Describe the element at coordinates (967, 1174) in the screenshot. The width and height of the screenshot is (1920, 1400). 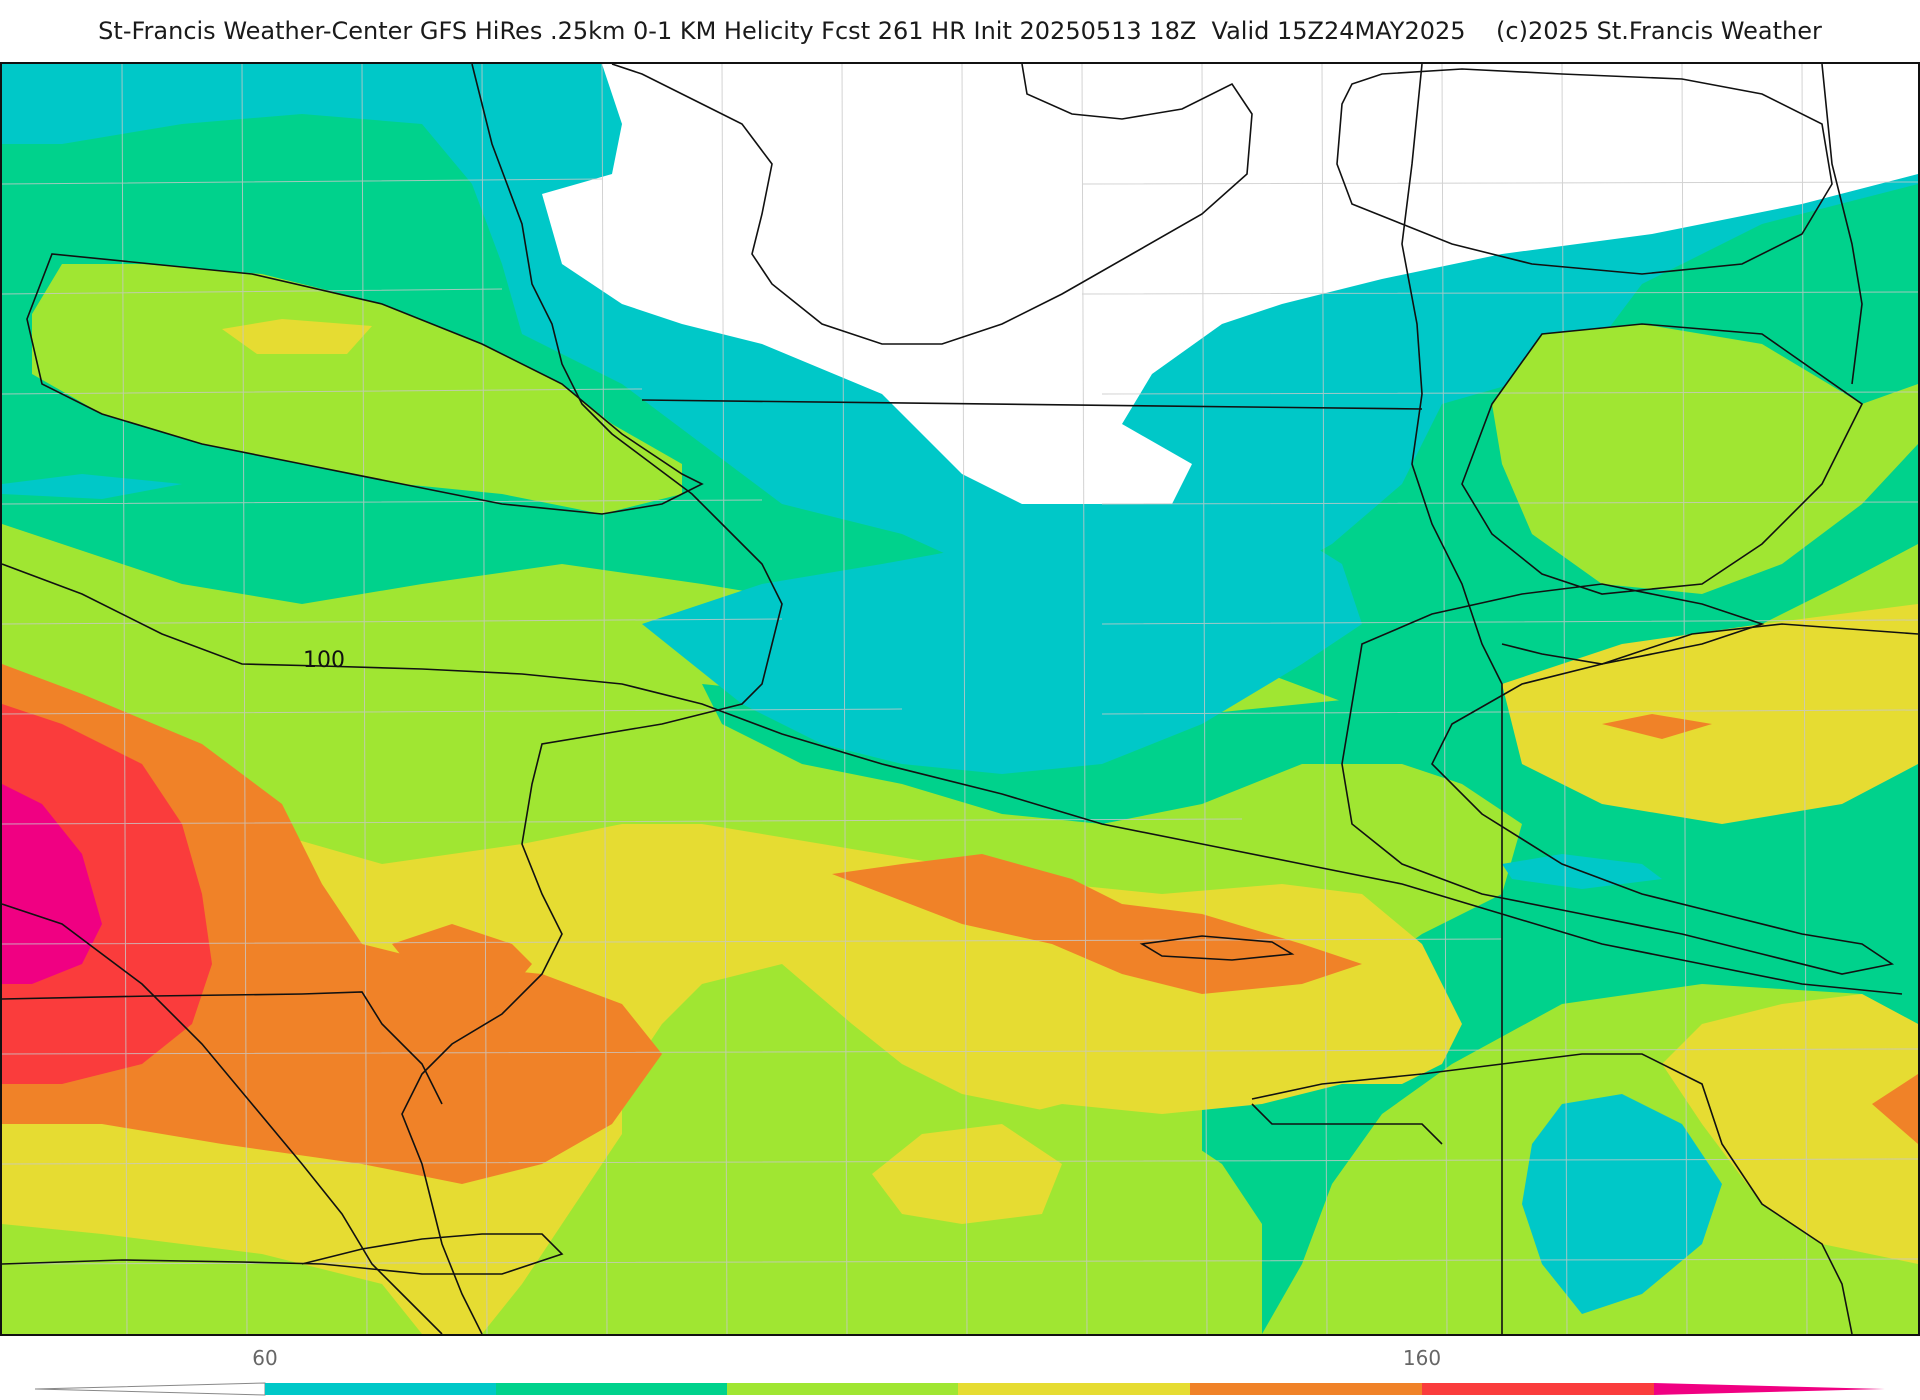
I see `band-120-140-patch` at that location.